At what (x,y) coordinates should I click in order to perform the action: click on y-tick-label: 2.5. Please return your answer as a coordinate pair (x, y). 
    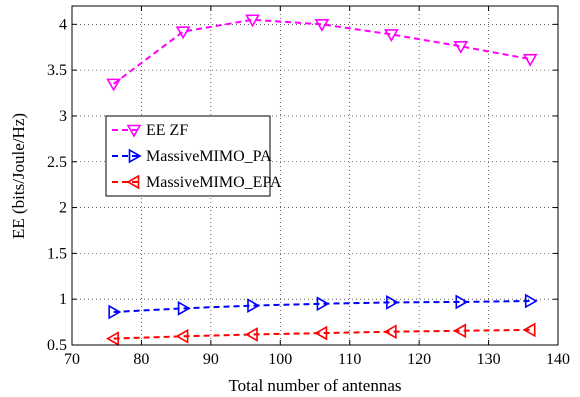
    Looking at the image, I should click on (57, 162).